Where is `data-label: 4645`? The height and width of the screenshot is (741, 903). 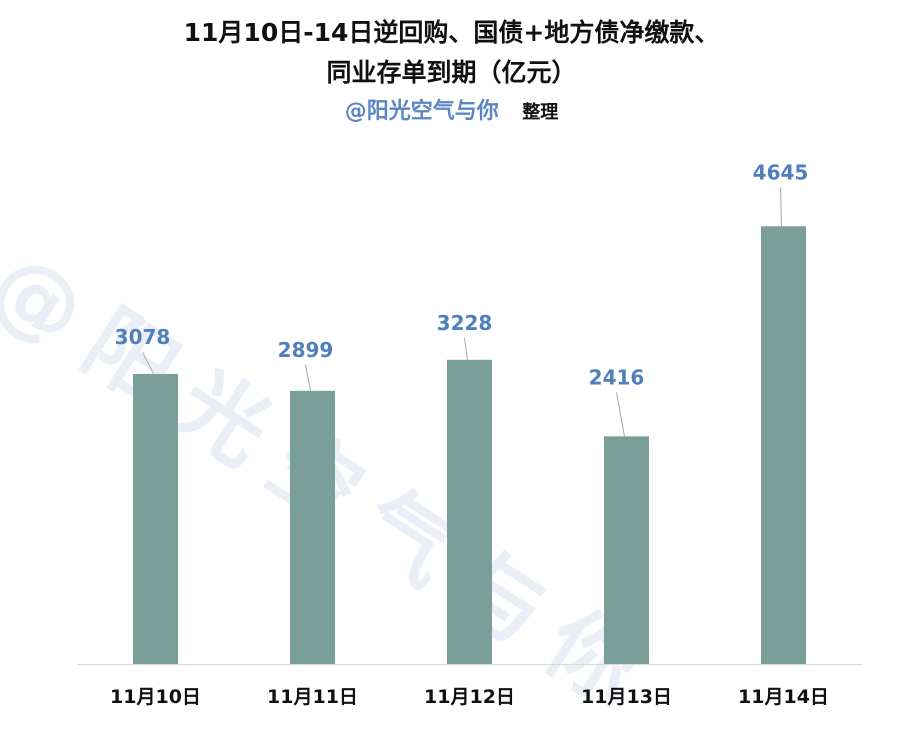
data-label: 4645 is located at coordinates (781, 172).